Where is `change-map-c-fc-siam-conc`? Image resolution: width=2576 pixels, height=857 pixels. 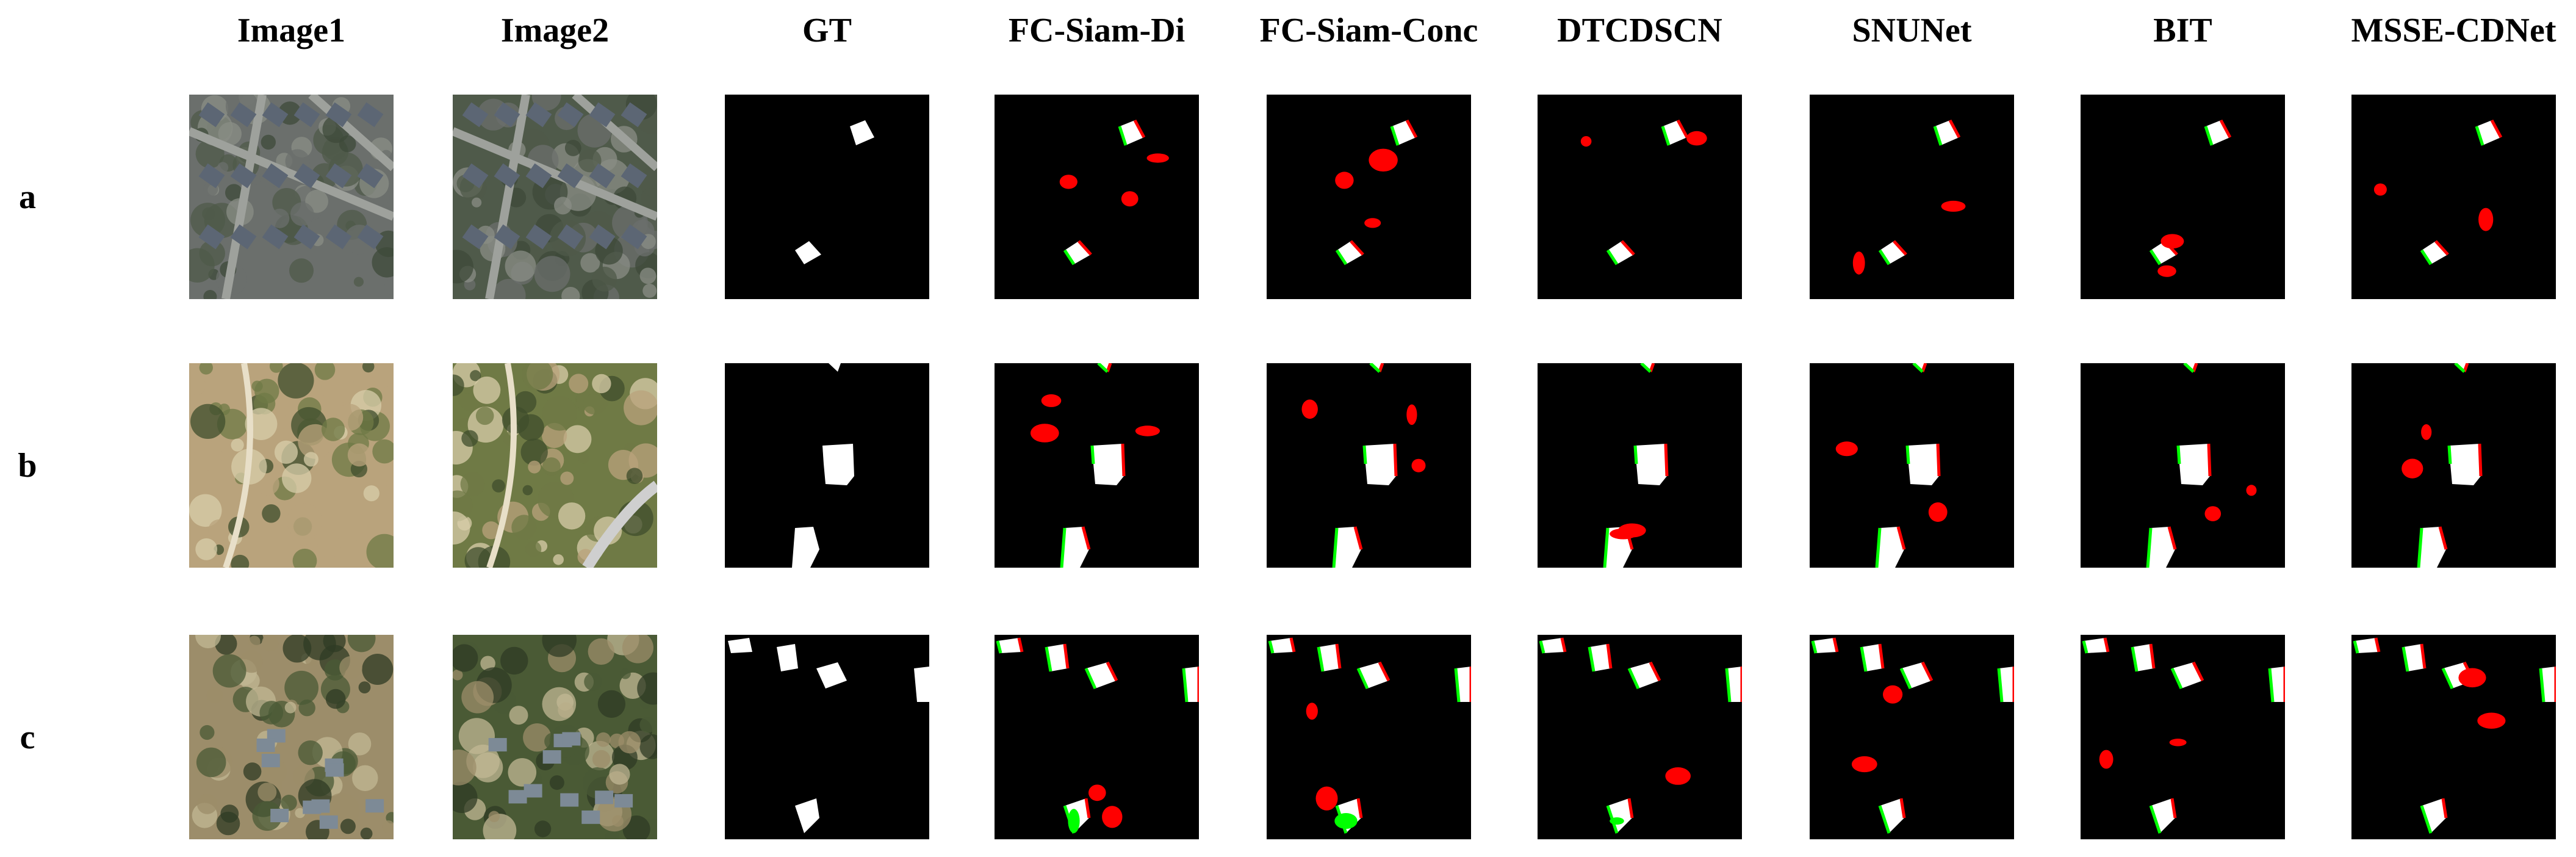
change-map-c-fc-siam-conc is located at coordinates (1369, 737).